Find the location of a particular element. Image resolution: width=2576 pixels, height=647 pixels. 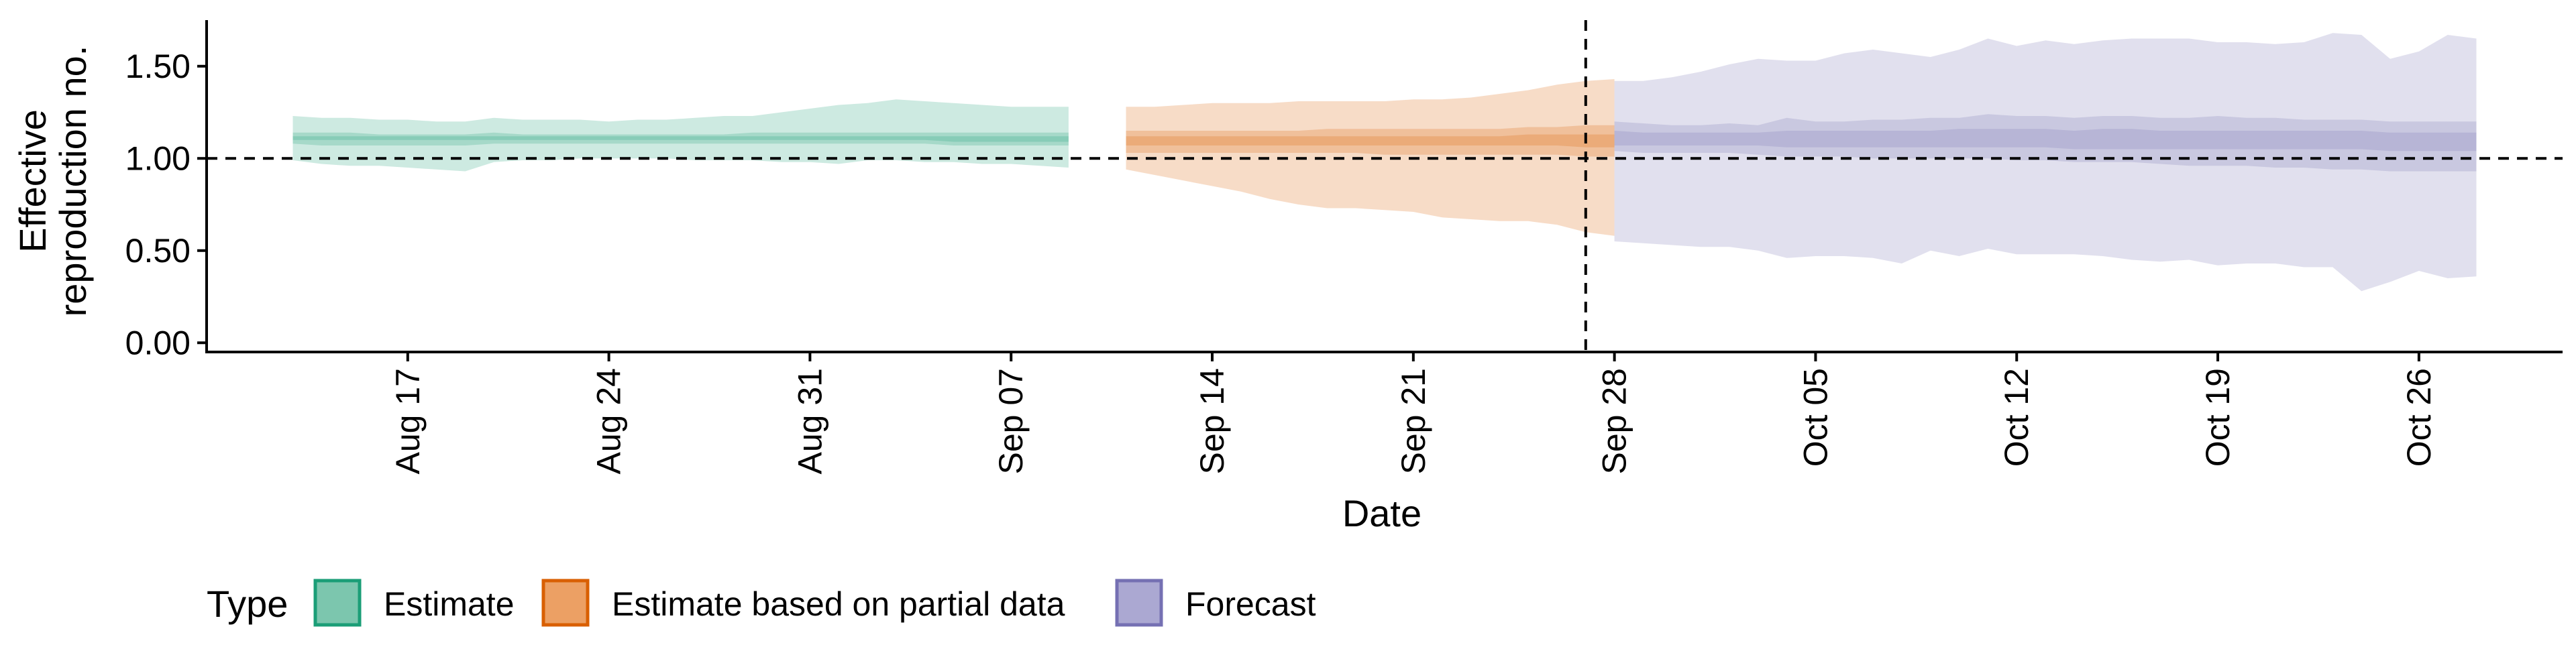

x-tick-label: Oct 19 is located at coordinates (2218, 417).